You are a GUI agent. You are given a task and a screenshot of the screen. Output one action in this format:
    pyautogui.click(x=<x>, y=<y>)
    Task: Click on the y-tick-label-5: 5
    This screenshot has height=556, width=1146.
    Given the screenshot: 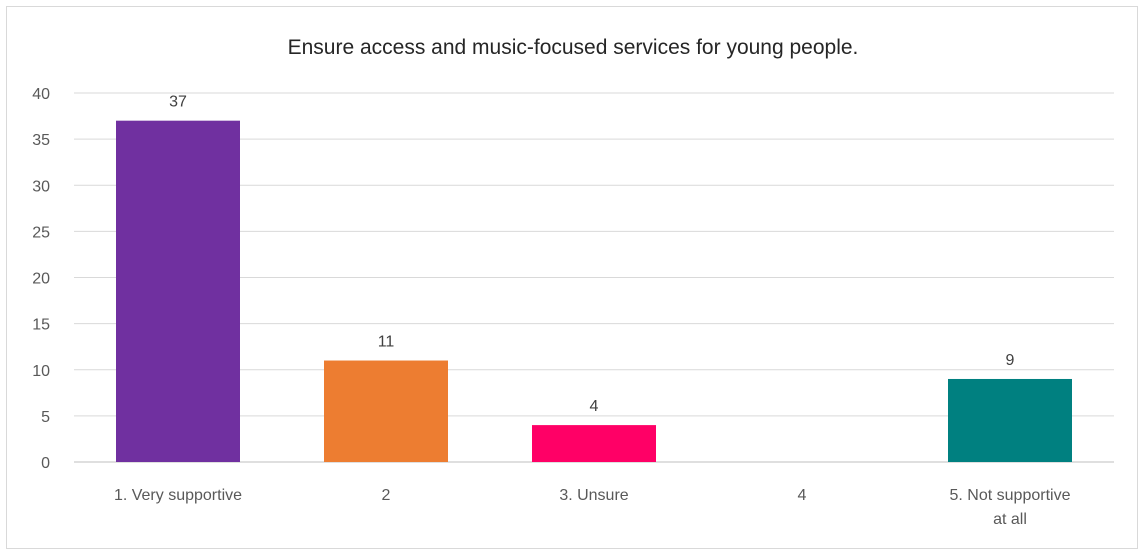 What is the action you would take?
    pyautogui.click(x=45, y=417)
    